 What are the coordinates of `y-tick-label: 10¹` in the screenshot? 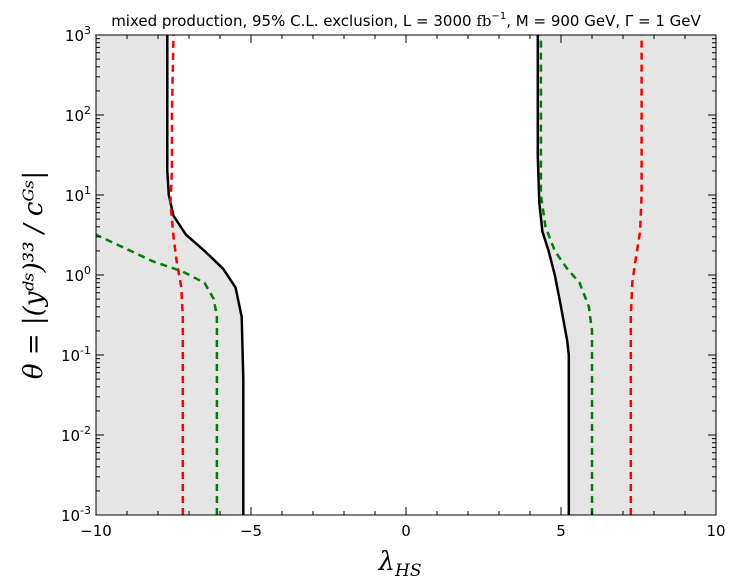 It's located at (78, 194).